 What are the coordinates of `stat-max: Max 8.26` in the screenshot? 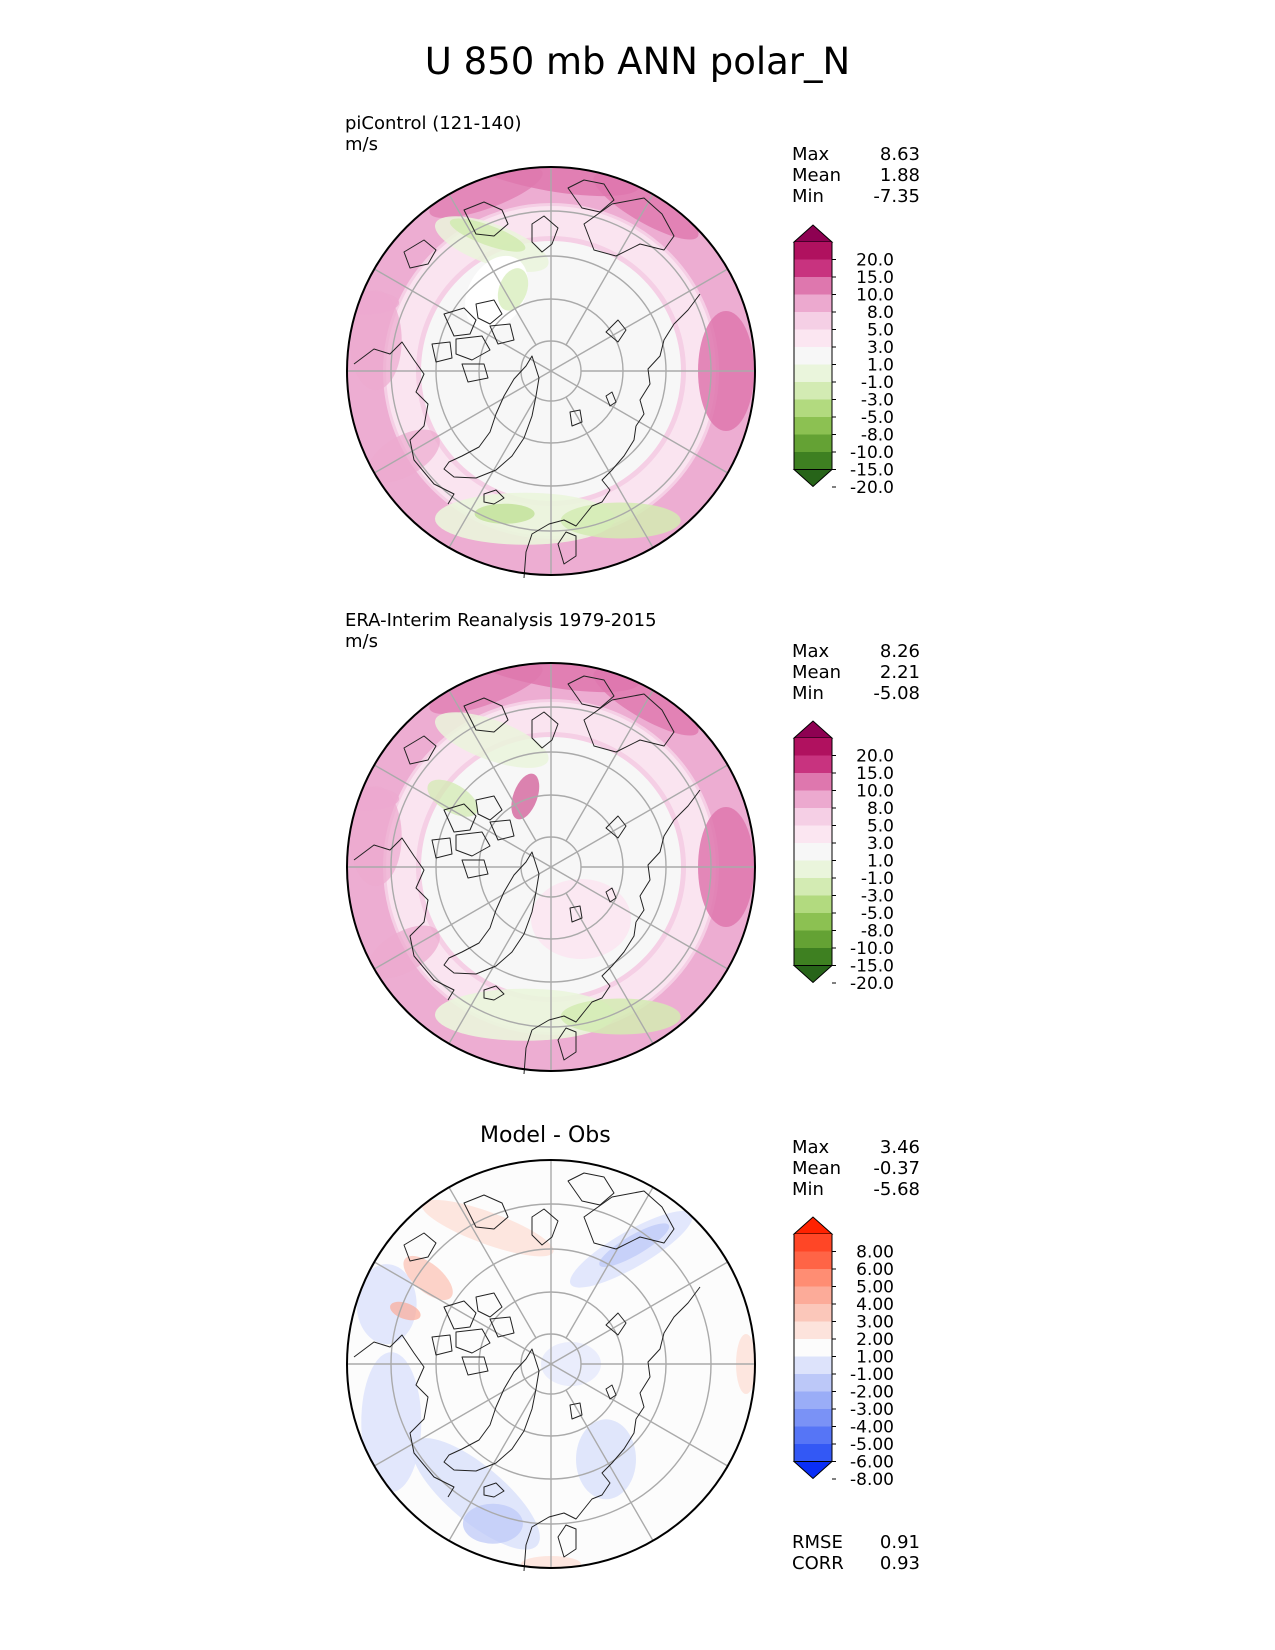 It's located at (856, 651).